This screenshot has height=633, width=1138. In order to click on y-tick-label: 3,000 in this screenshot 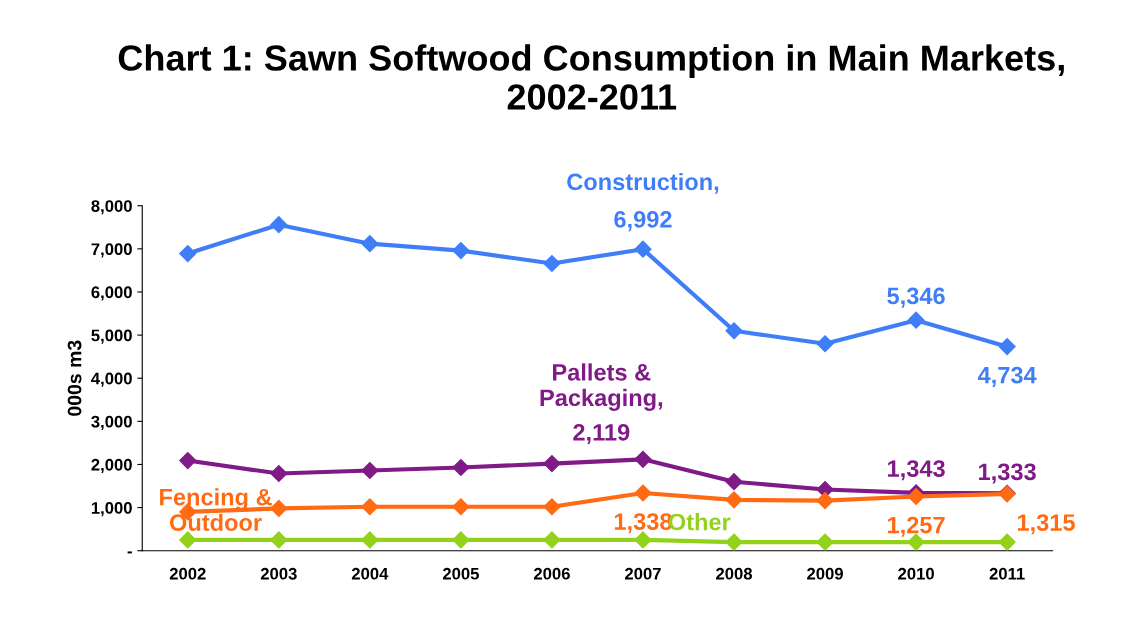, I will do `click(111, 422)`.